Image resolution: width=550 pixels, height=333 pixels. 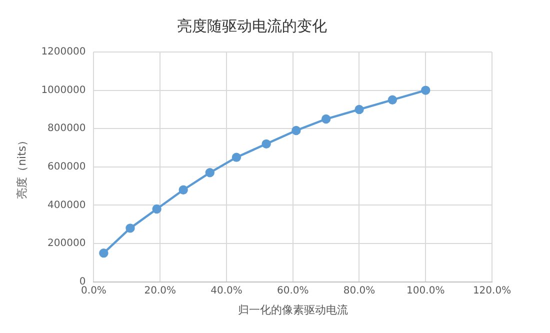 I want to click on y-tick-label: 0, so click(x=82, y=282).